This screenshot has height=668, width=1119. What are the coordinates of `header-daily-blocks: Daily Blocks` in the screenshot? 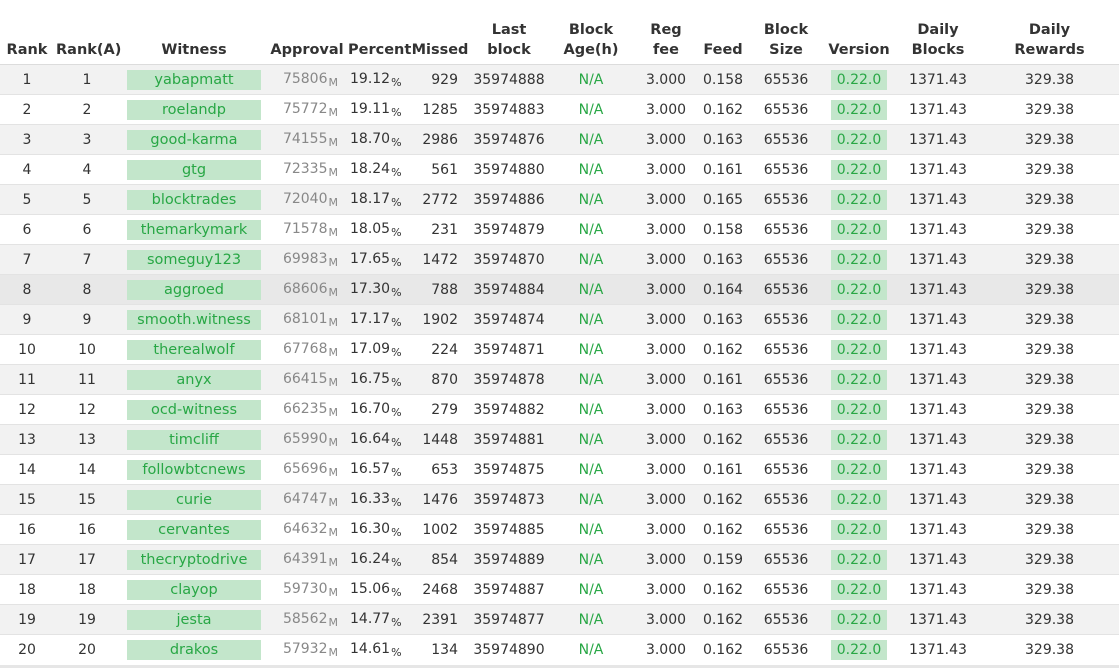 It's located at (938, 32).